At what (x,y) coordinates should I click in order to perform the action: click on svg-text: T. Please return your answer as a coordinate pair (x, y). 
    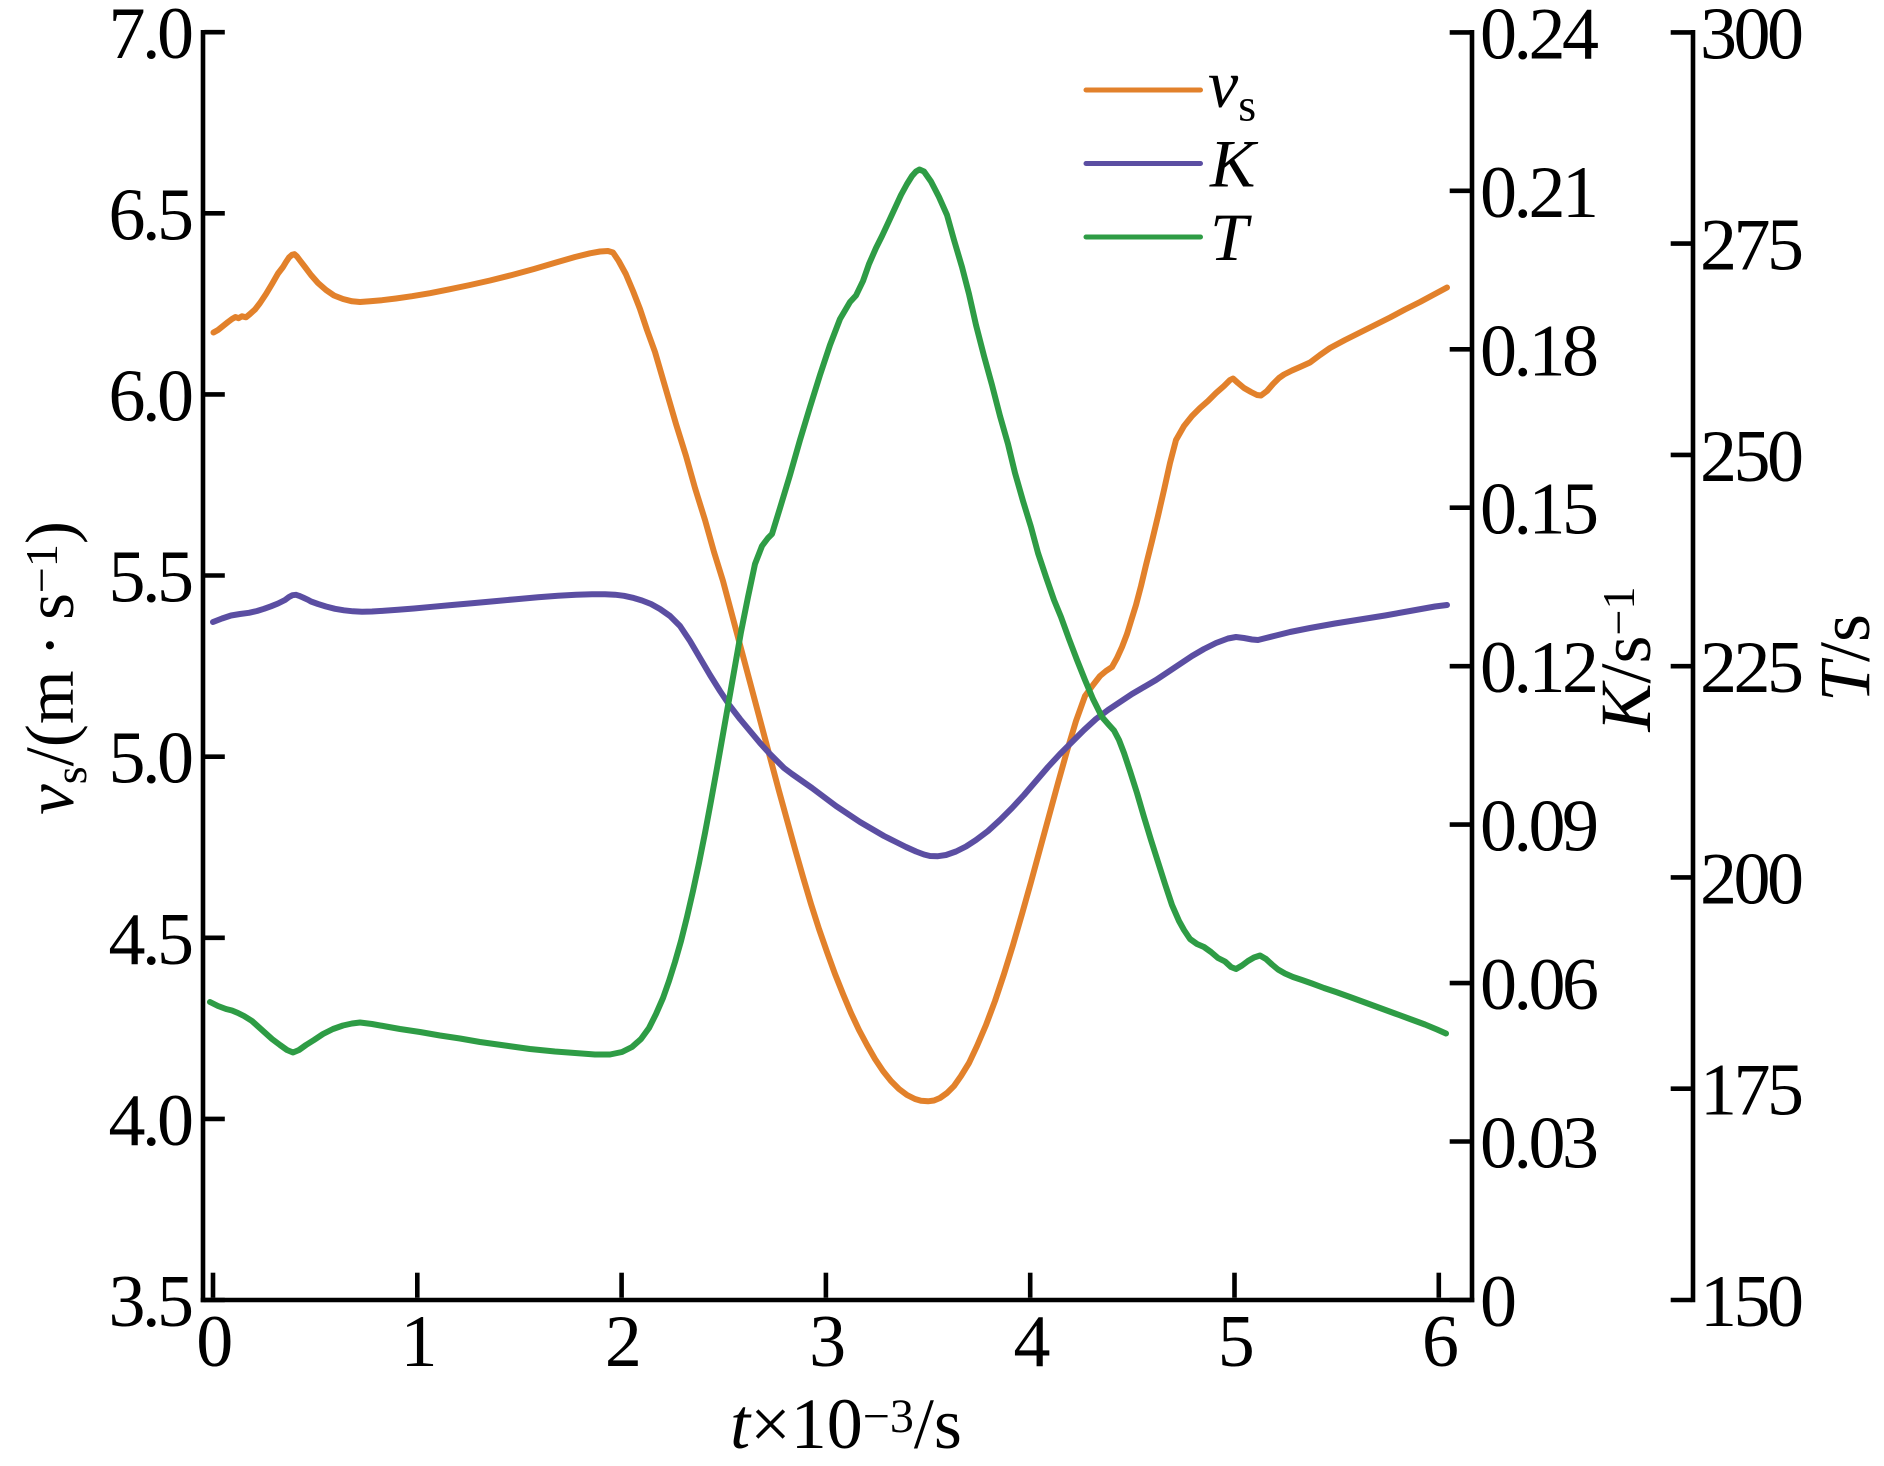
    Looking at the image, I should click on (1231, 237).